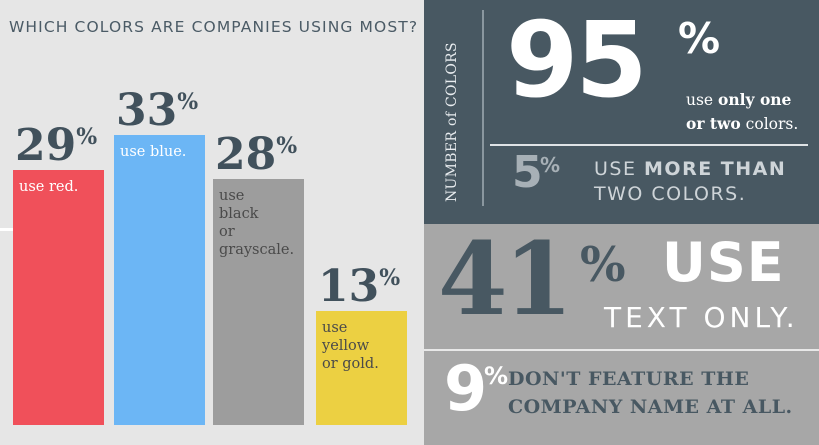 This screenshot has height=445, width=819. What do you see at coordinates (670, 194) in the screenshot?
I see `stat-5-text-line2: TWO COLORS.` at bounding box center [670, 194].